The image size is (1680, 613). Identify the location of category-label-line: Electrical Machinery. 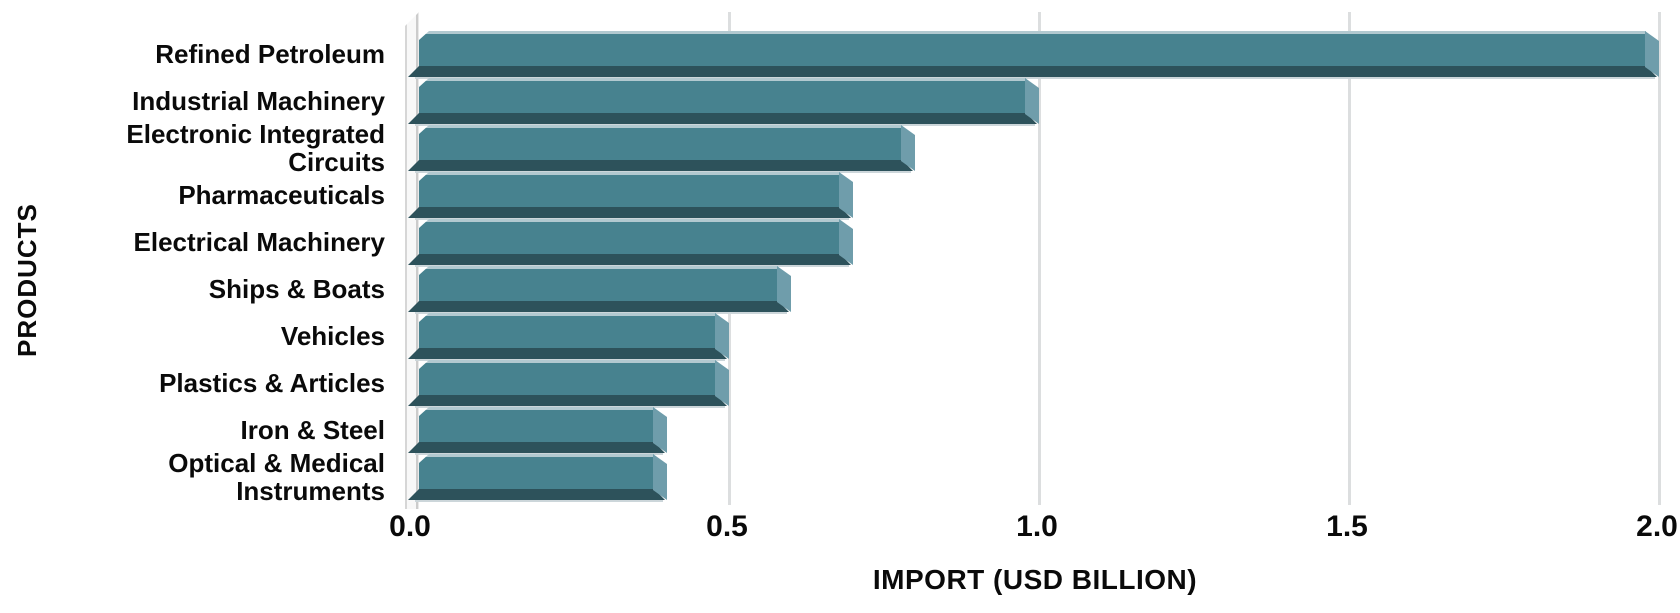
(259, 242).